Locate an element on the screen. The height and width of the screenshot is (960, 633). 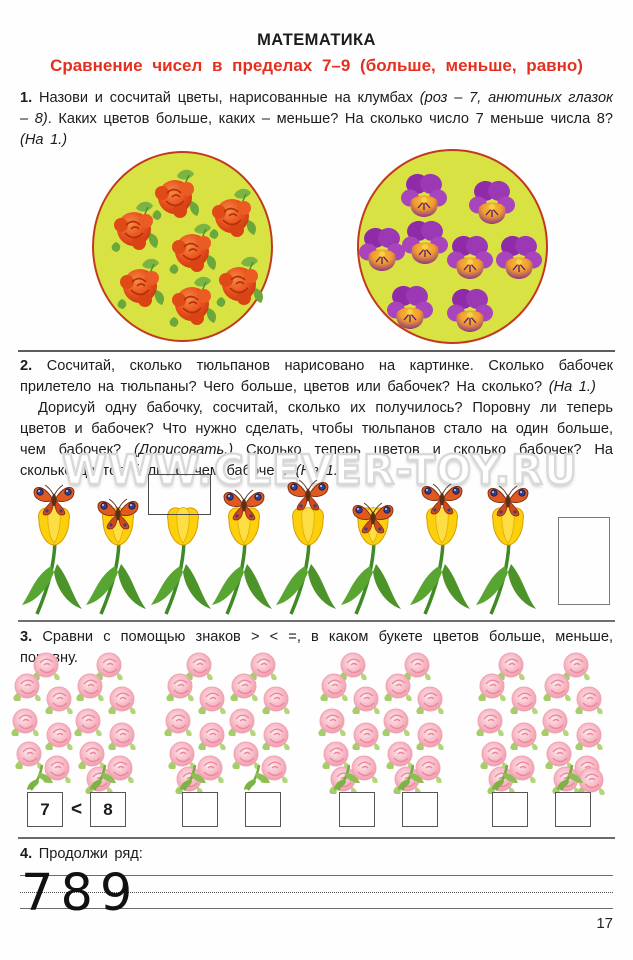
ruled-line-bottom is located at coordinates (316, 908).